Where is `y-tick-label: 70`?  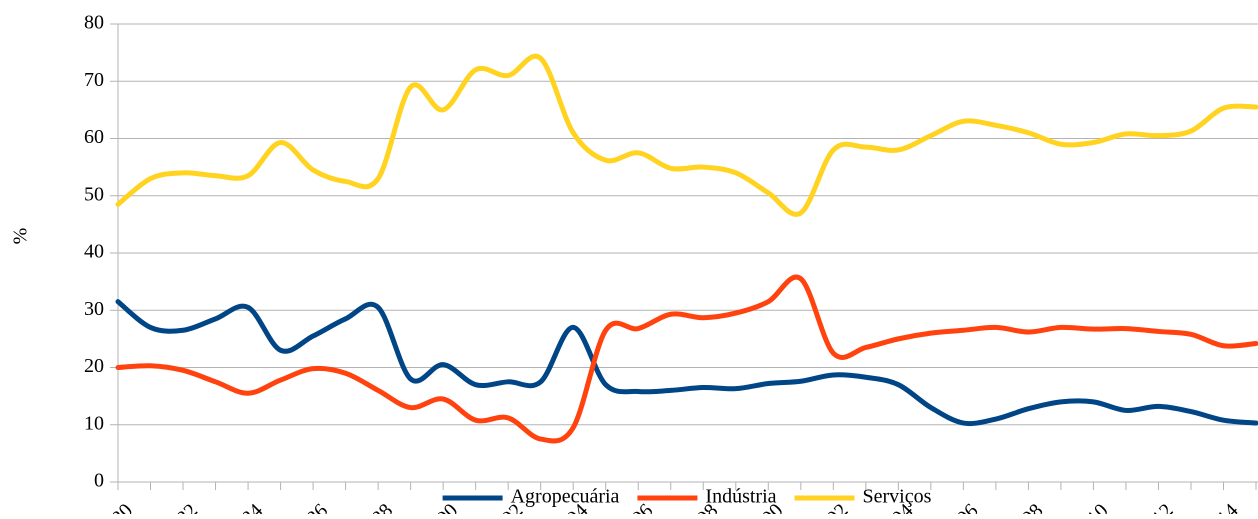
y-tick-label: 70 is located at coordinates (94, 80).